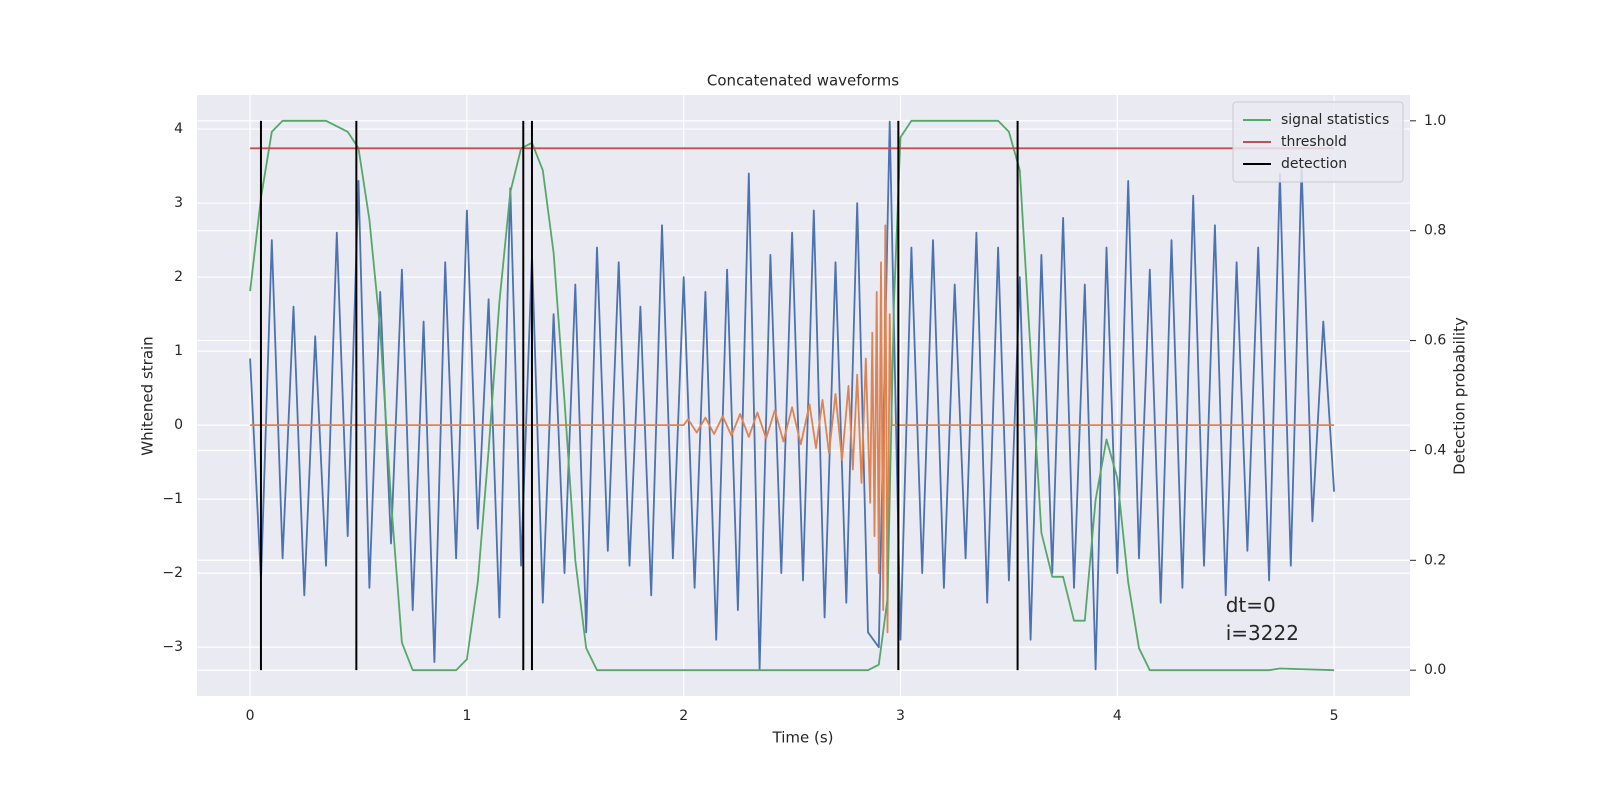 This screenshot has width=1600, height=800. What do you see at coordinates (178, 203) in the screenshot?
I see `y-tick-label: 3` at bounding box center [178, 203].